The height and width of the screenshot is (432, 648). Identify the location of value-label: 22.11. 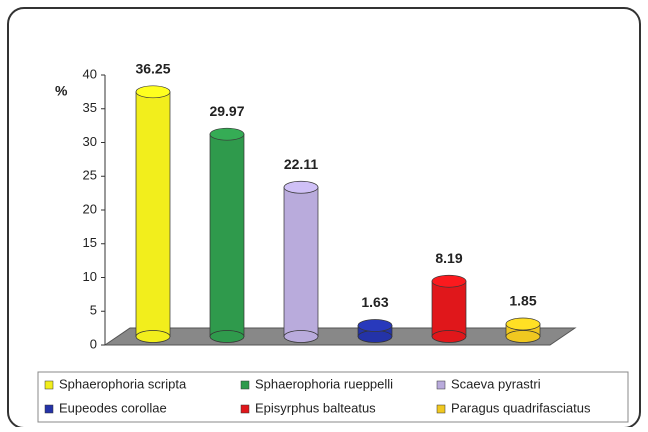
(301, 164).